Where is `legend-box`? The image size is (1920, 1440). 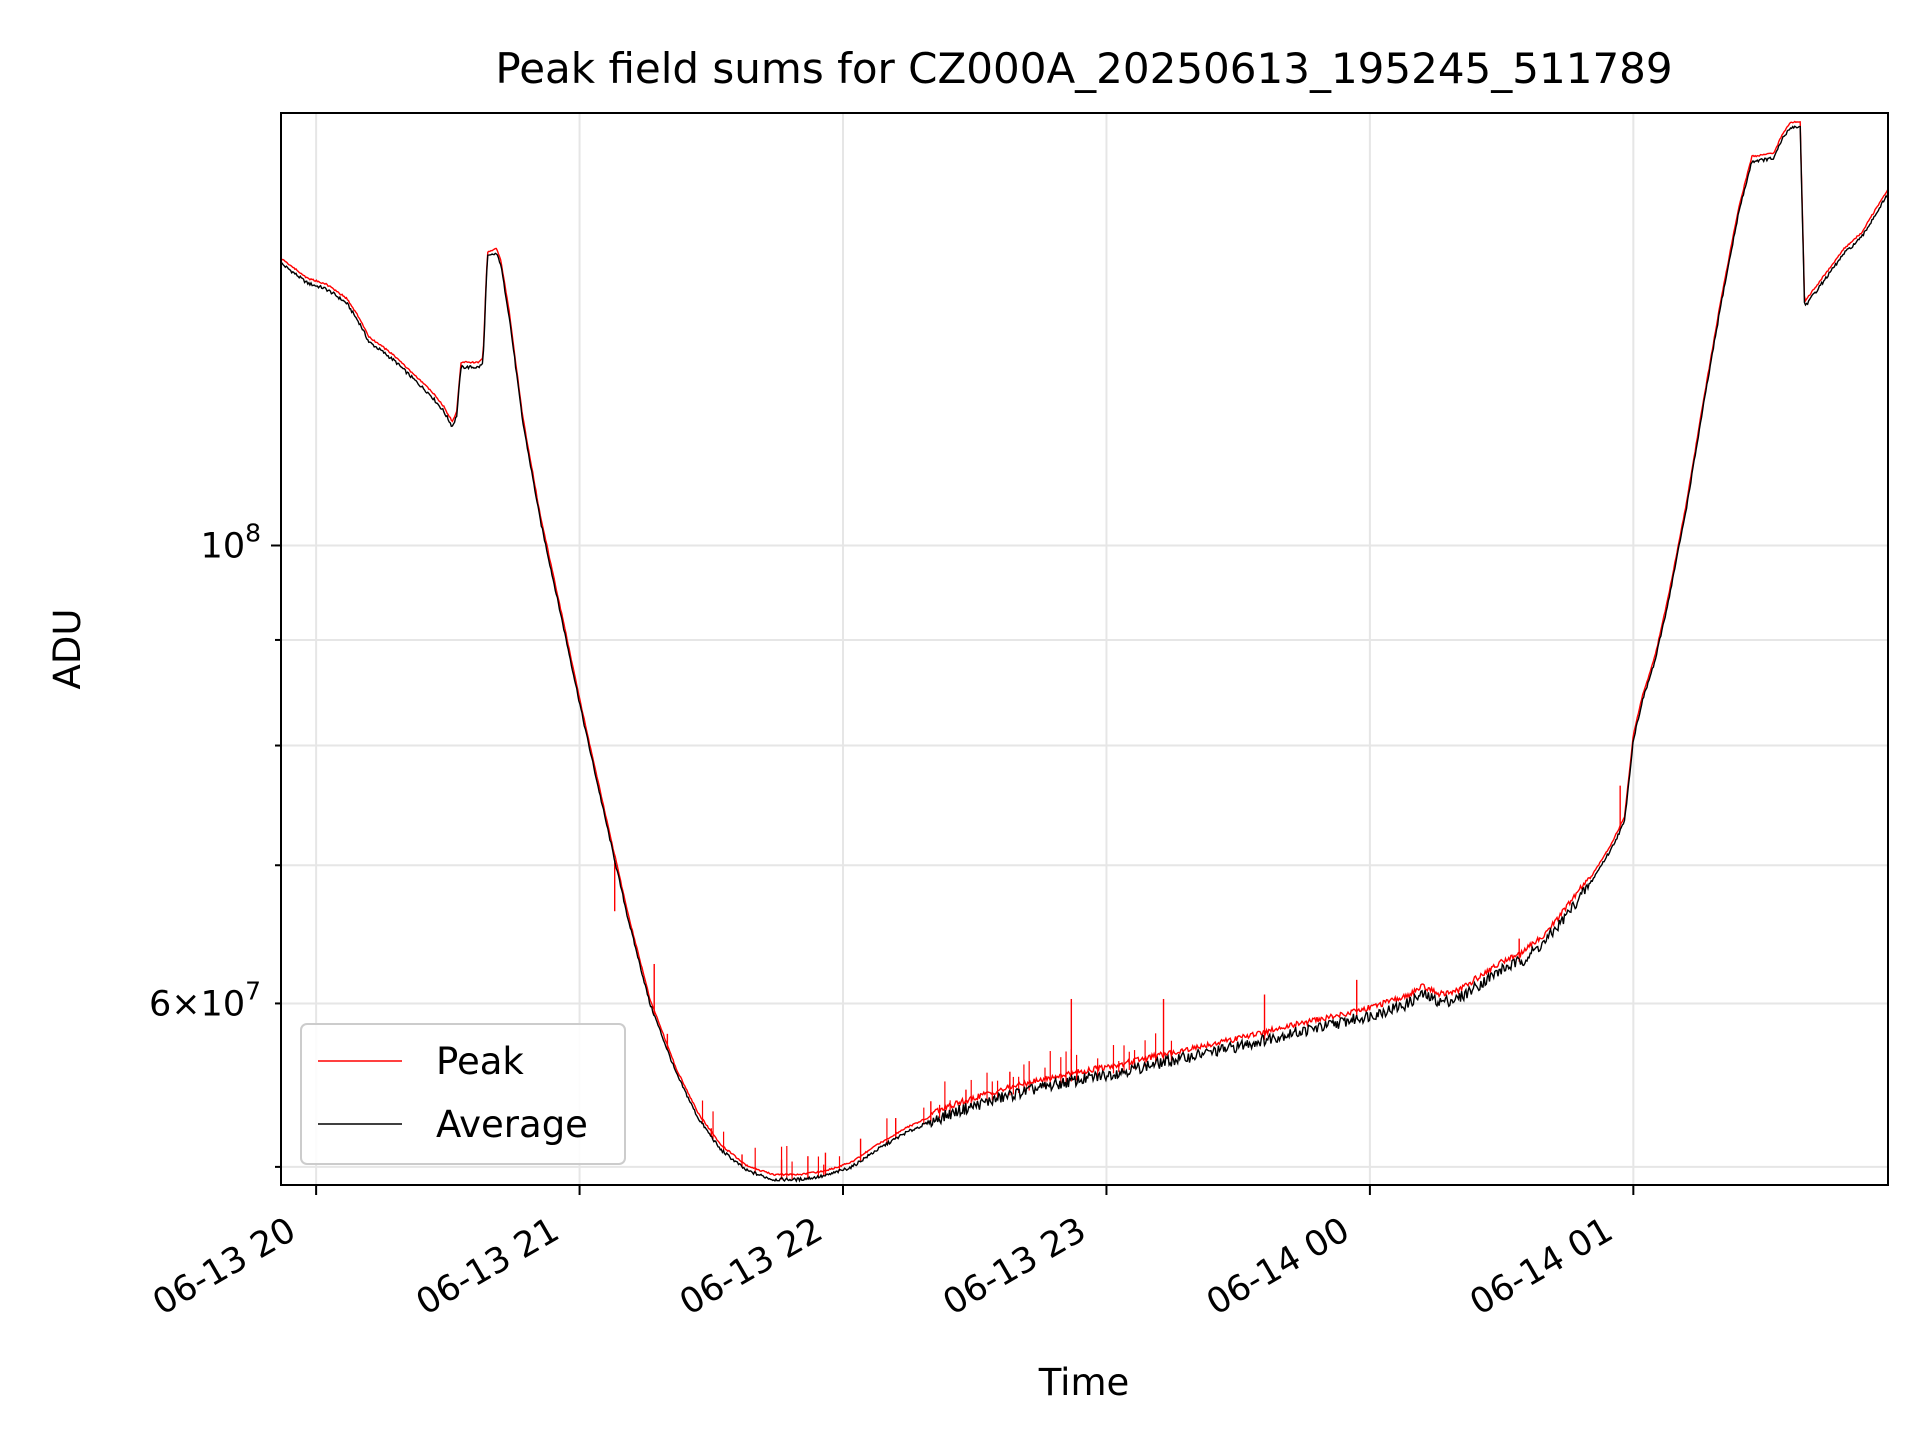 legend-box is located at coordinates (463, 1094).